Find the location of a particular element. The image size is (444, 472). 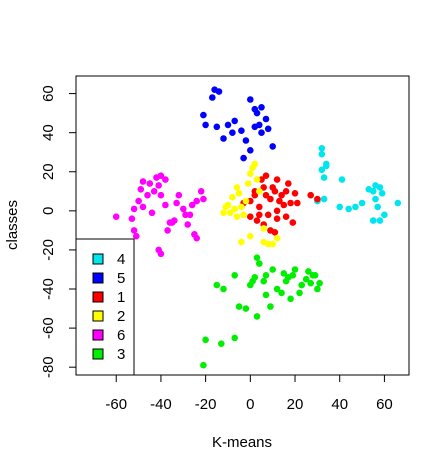

legend-item-2: 2 is located at coordinates (108, 316).